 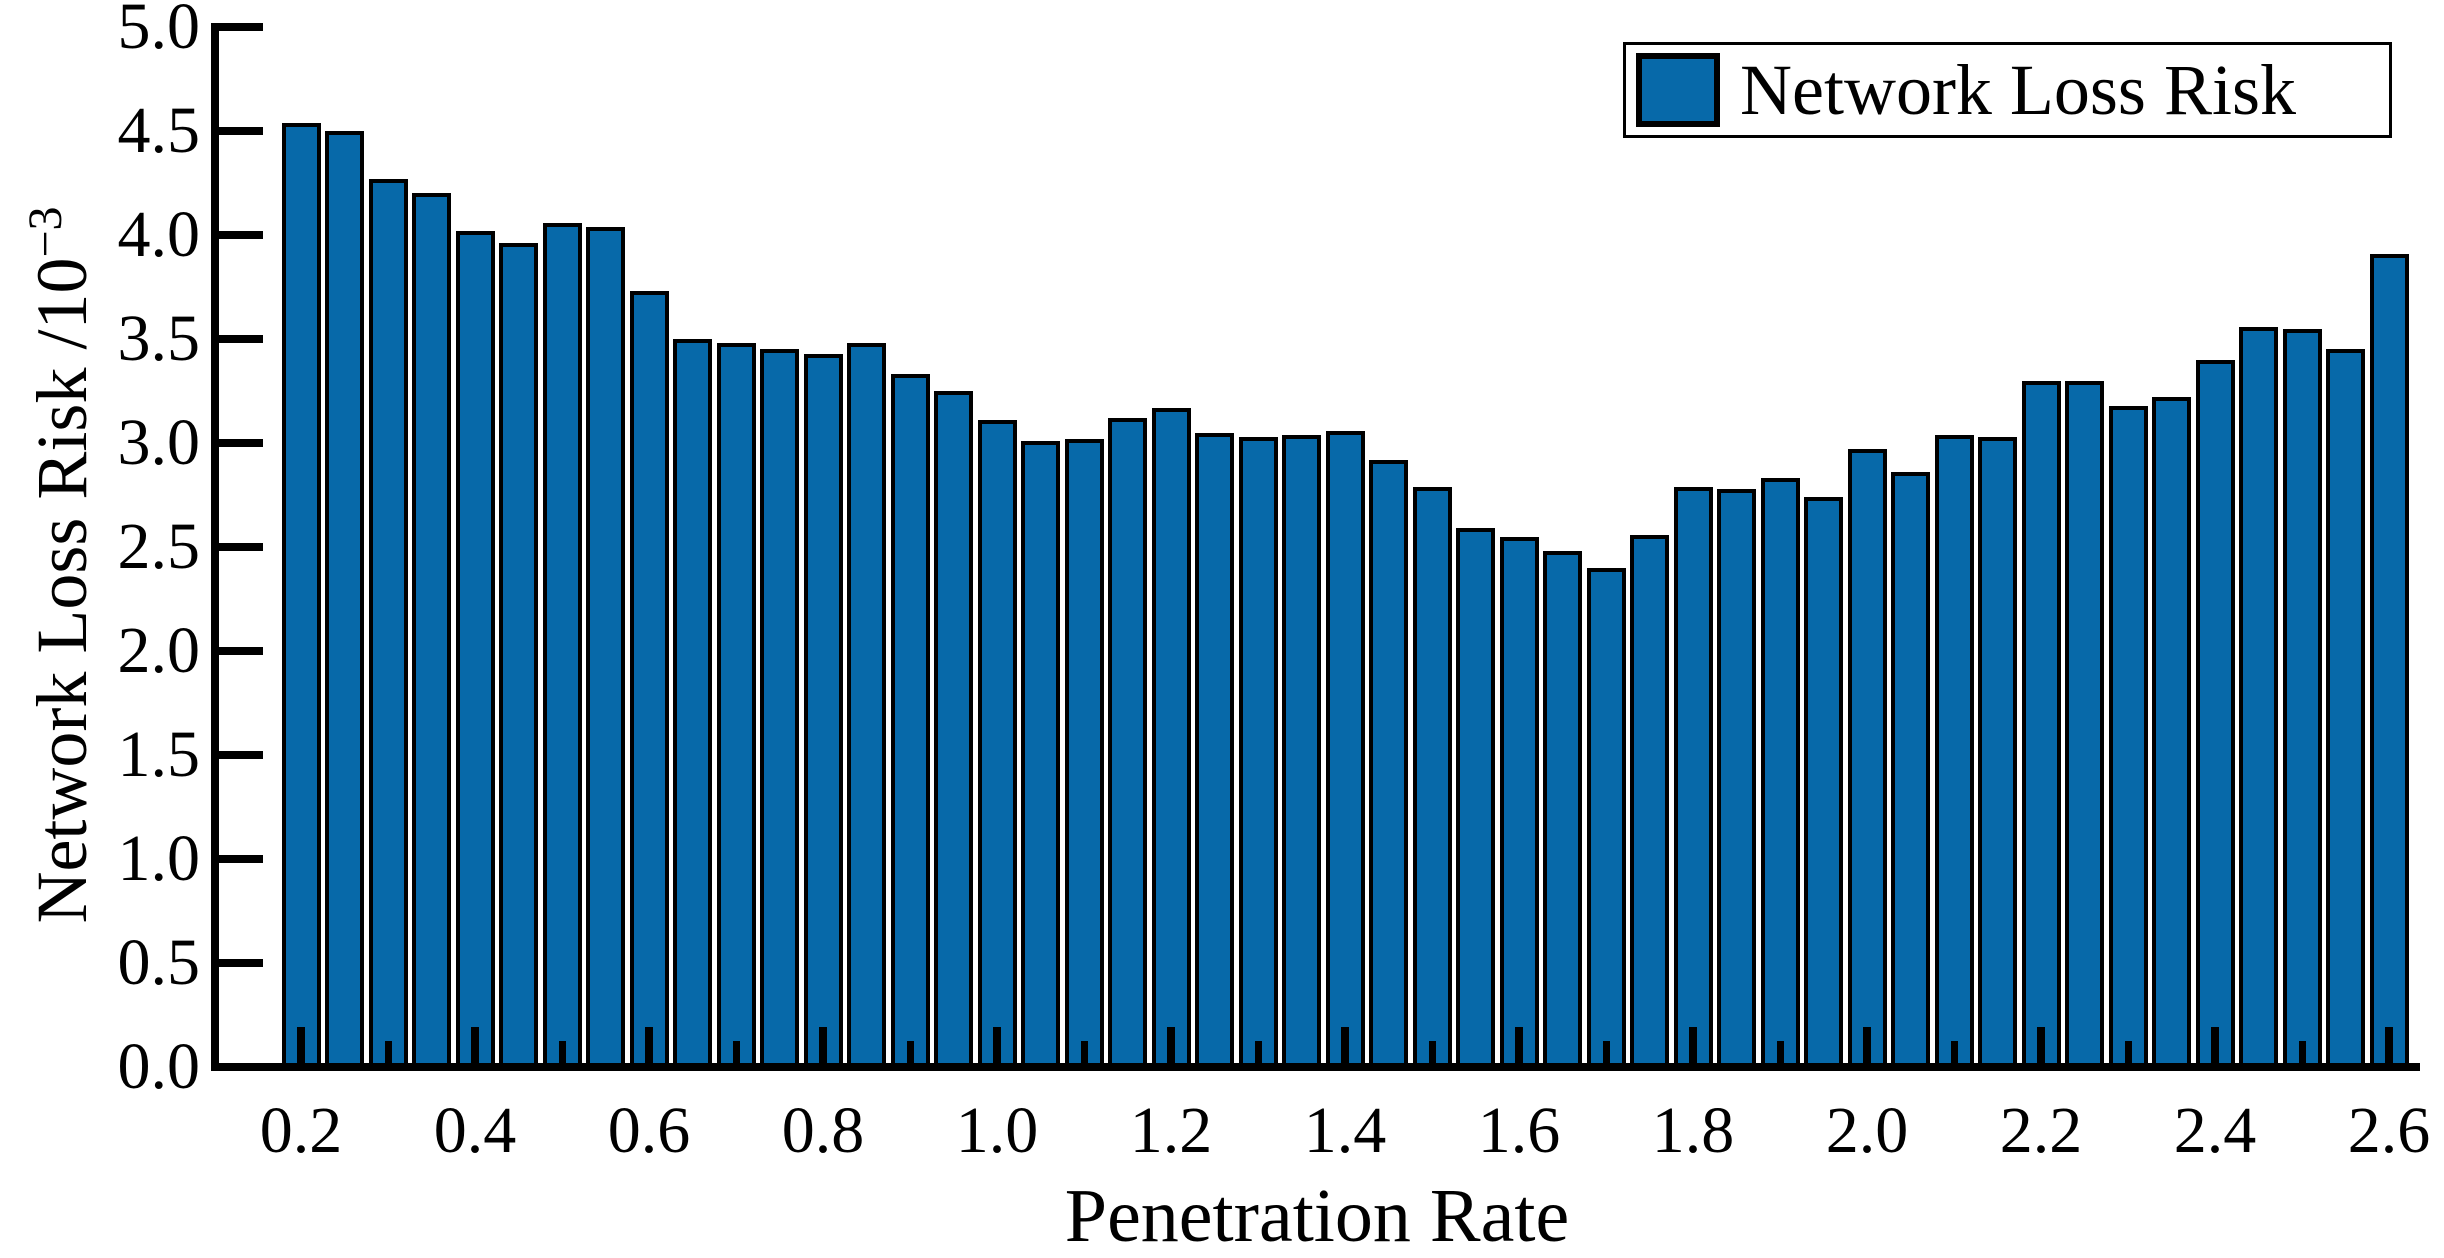 I want to click on y-axis-title: Network Loss Risk /10−3, so click(x=60, y=564).